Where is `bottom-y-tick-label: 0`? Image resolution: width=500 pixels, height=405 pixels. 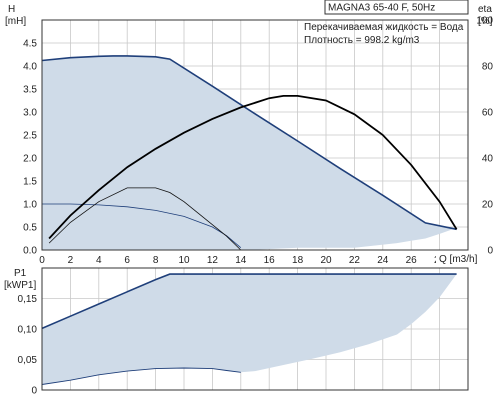
bottom-y-tick-label: 0 is located at coordinates (34, 391).